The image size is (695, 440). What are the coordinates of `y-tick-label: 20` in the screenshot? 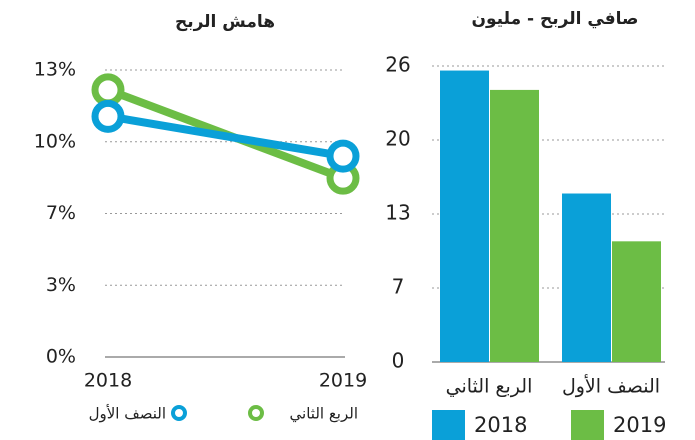 It's located at (397, 139).